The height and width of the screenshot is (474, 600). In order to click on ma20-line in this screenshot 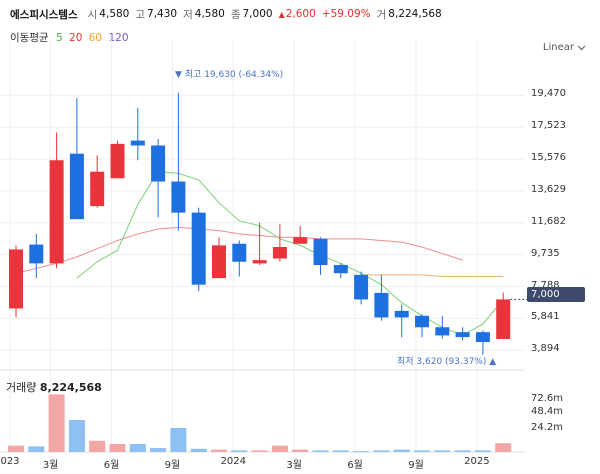, I will do `click(239, 250)`.